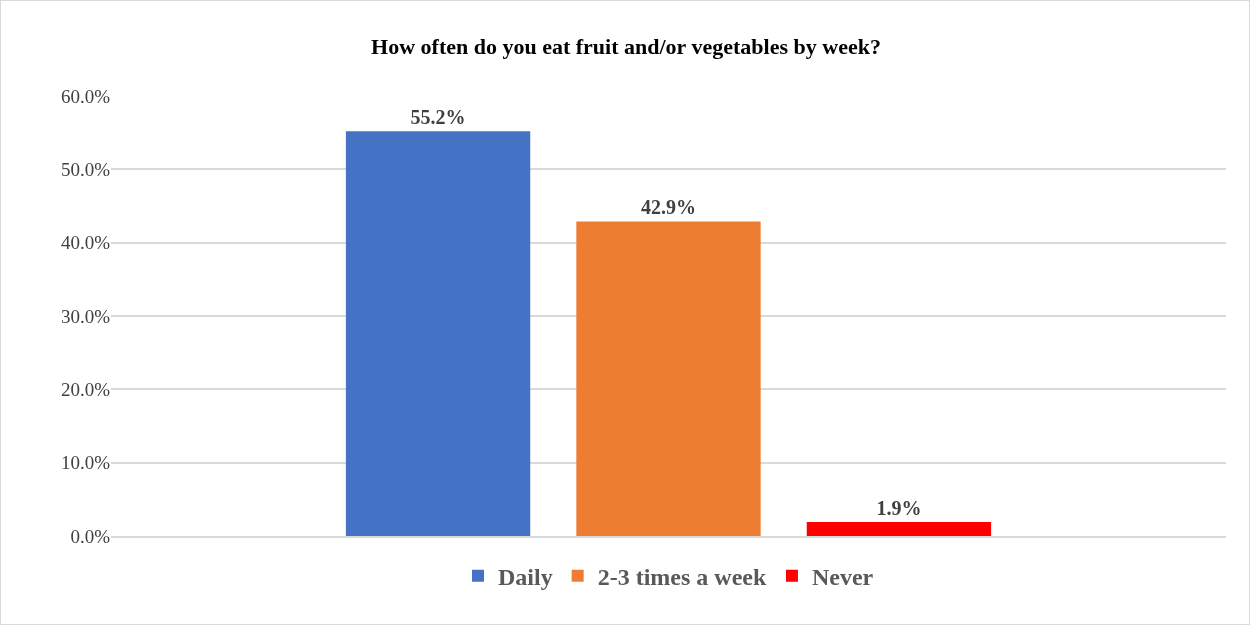 The width and height of the screenshot is (1250, 625). What do you see at coordinates (90, 536) in the screenshot?
I see `y-tick-label: 0.0%` at bounding box center [90, 536].